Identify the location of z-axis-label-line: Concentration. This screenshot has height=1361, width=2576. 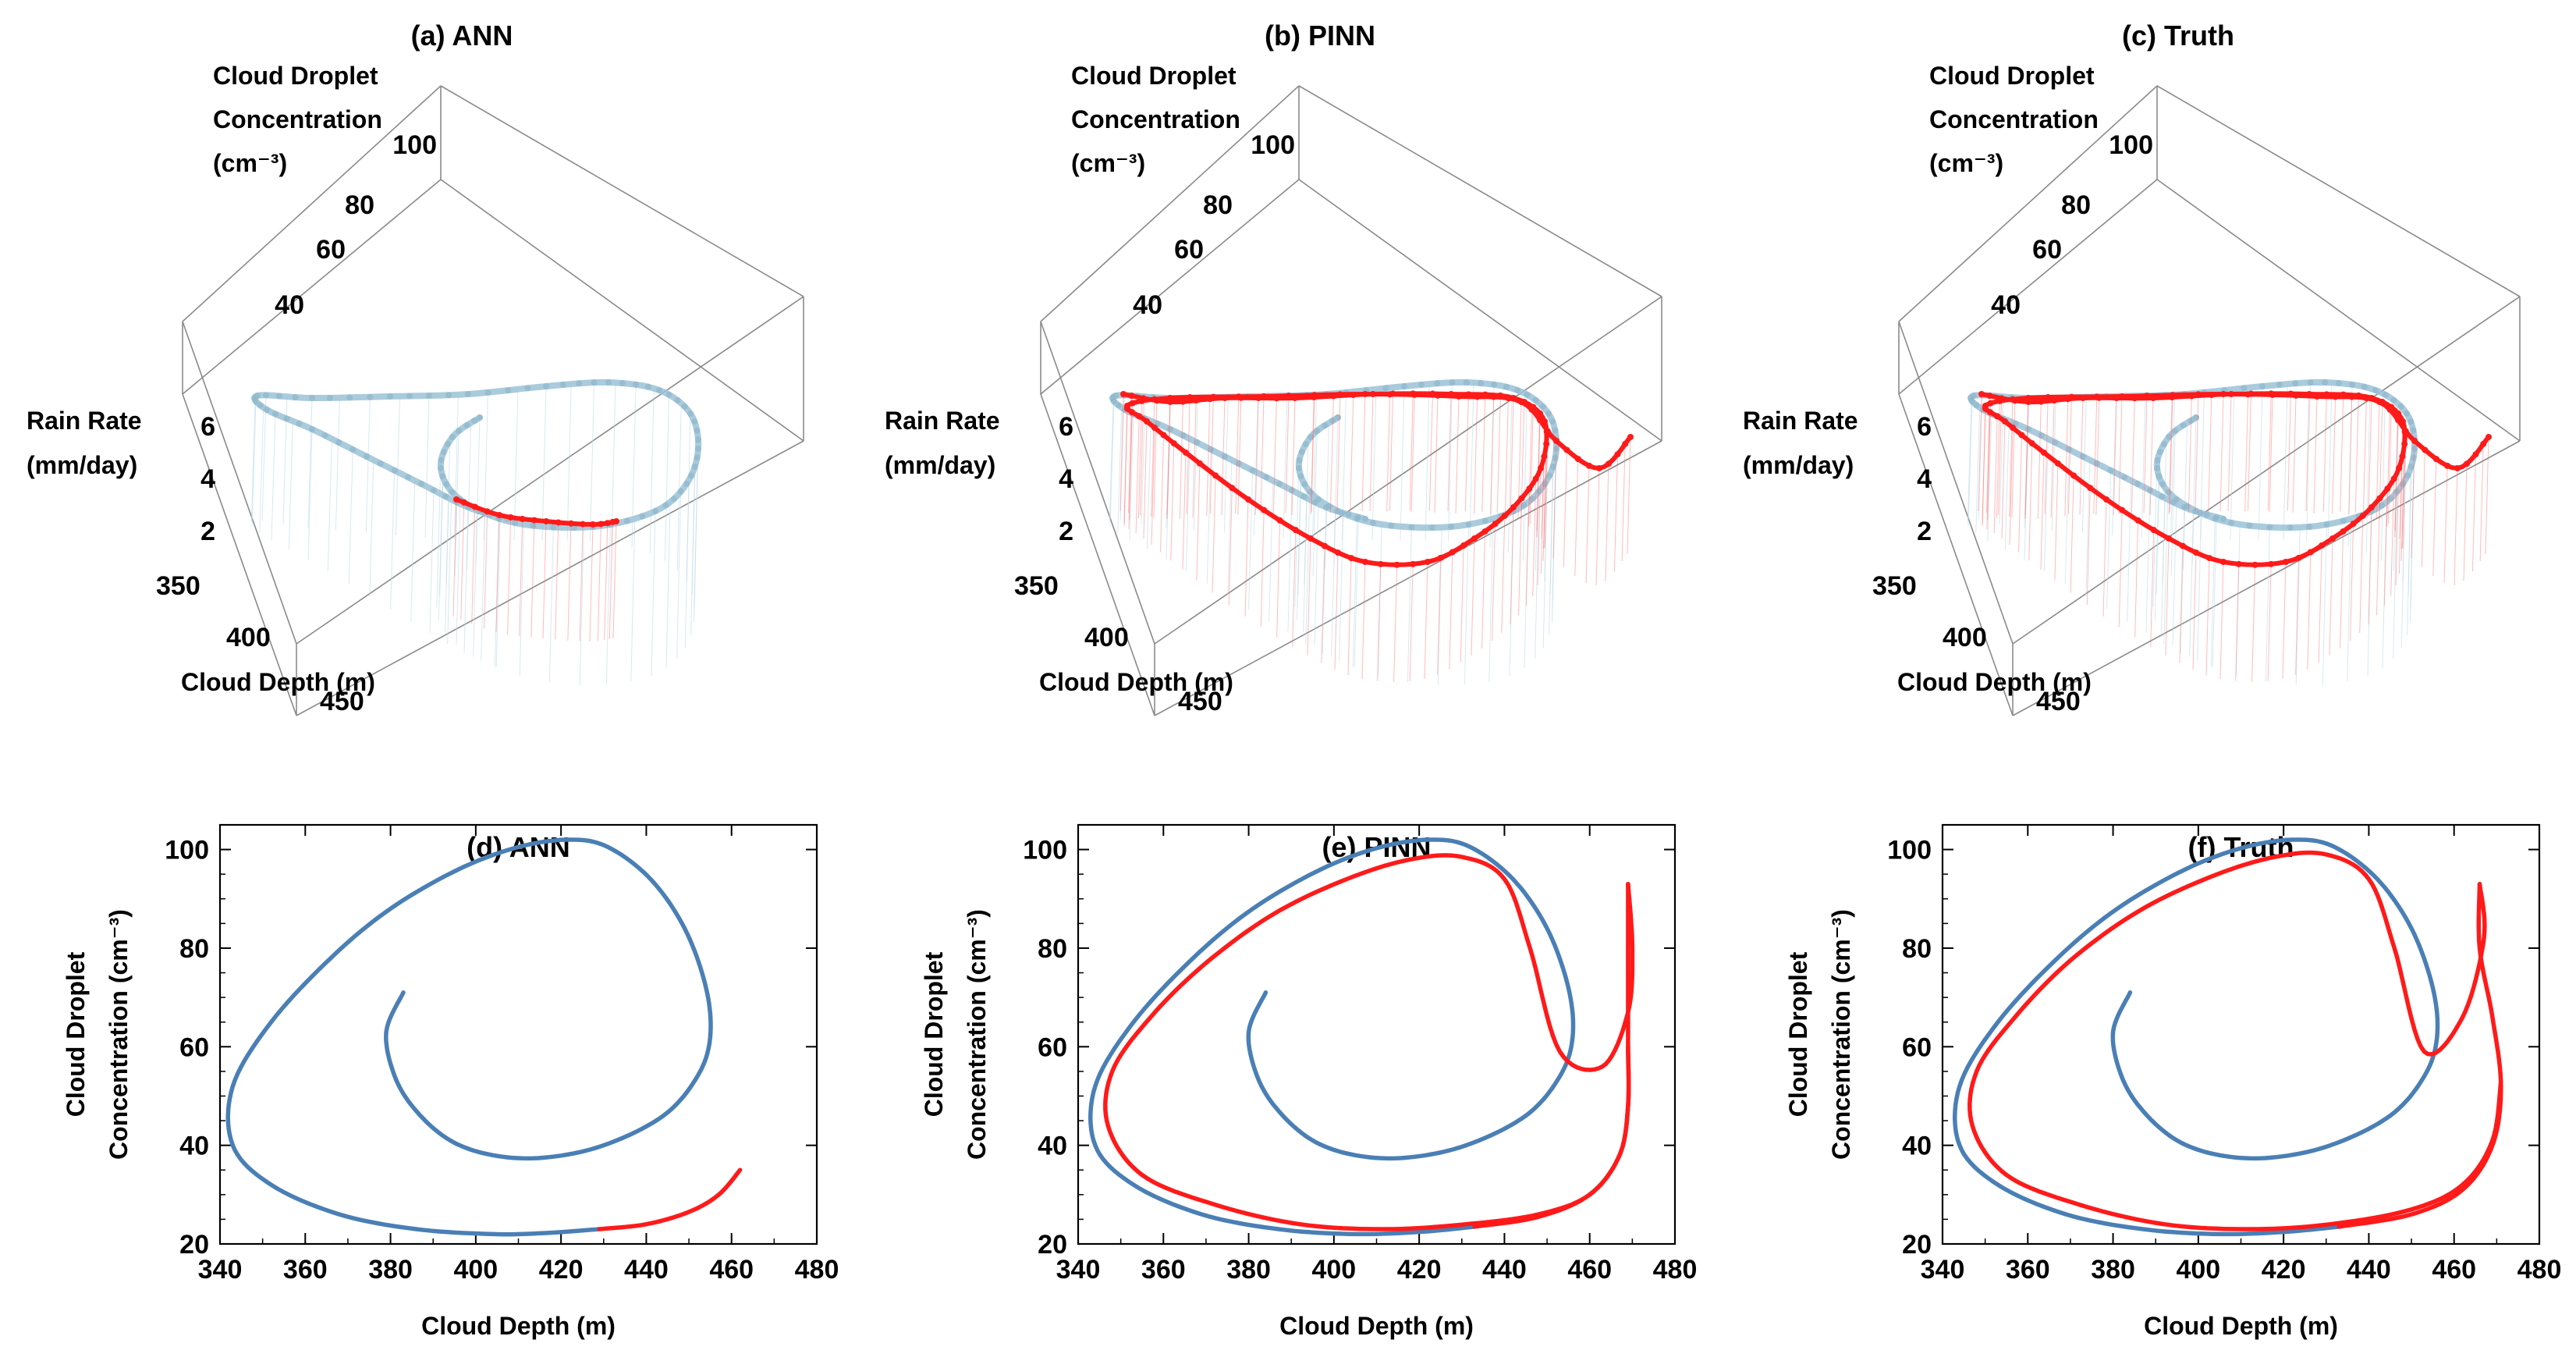
(1155, 119).